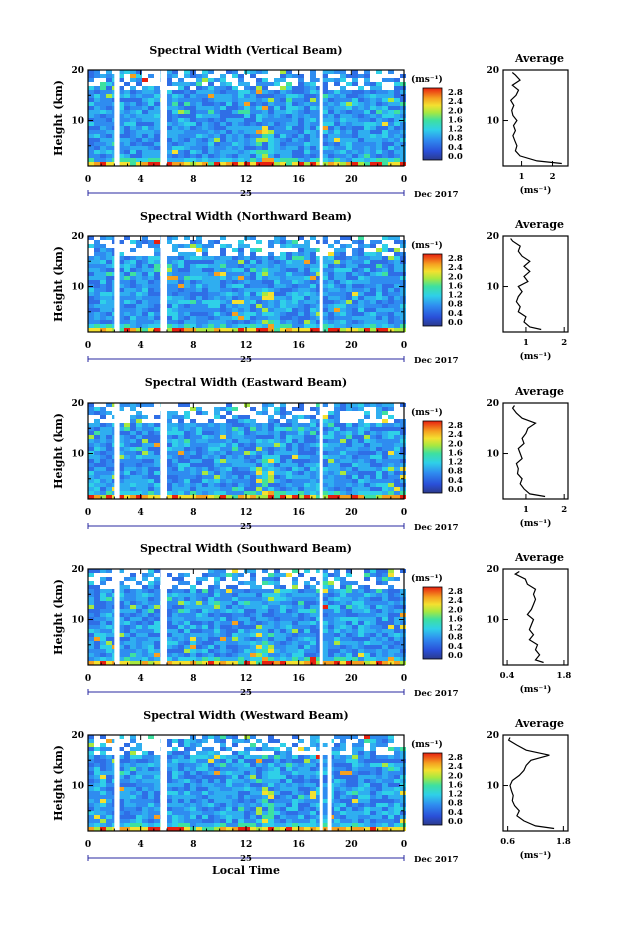  I want to click on colorbar-tick-label: 2.4, so click(455, 268).